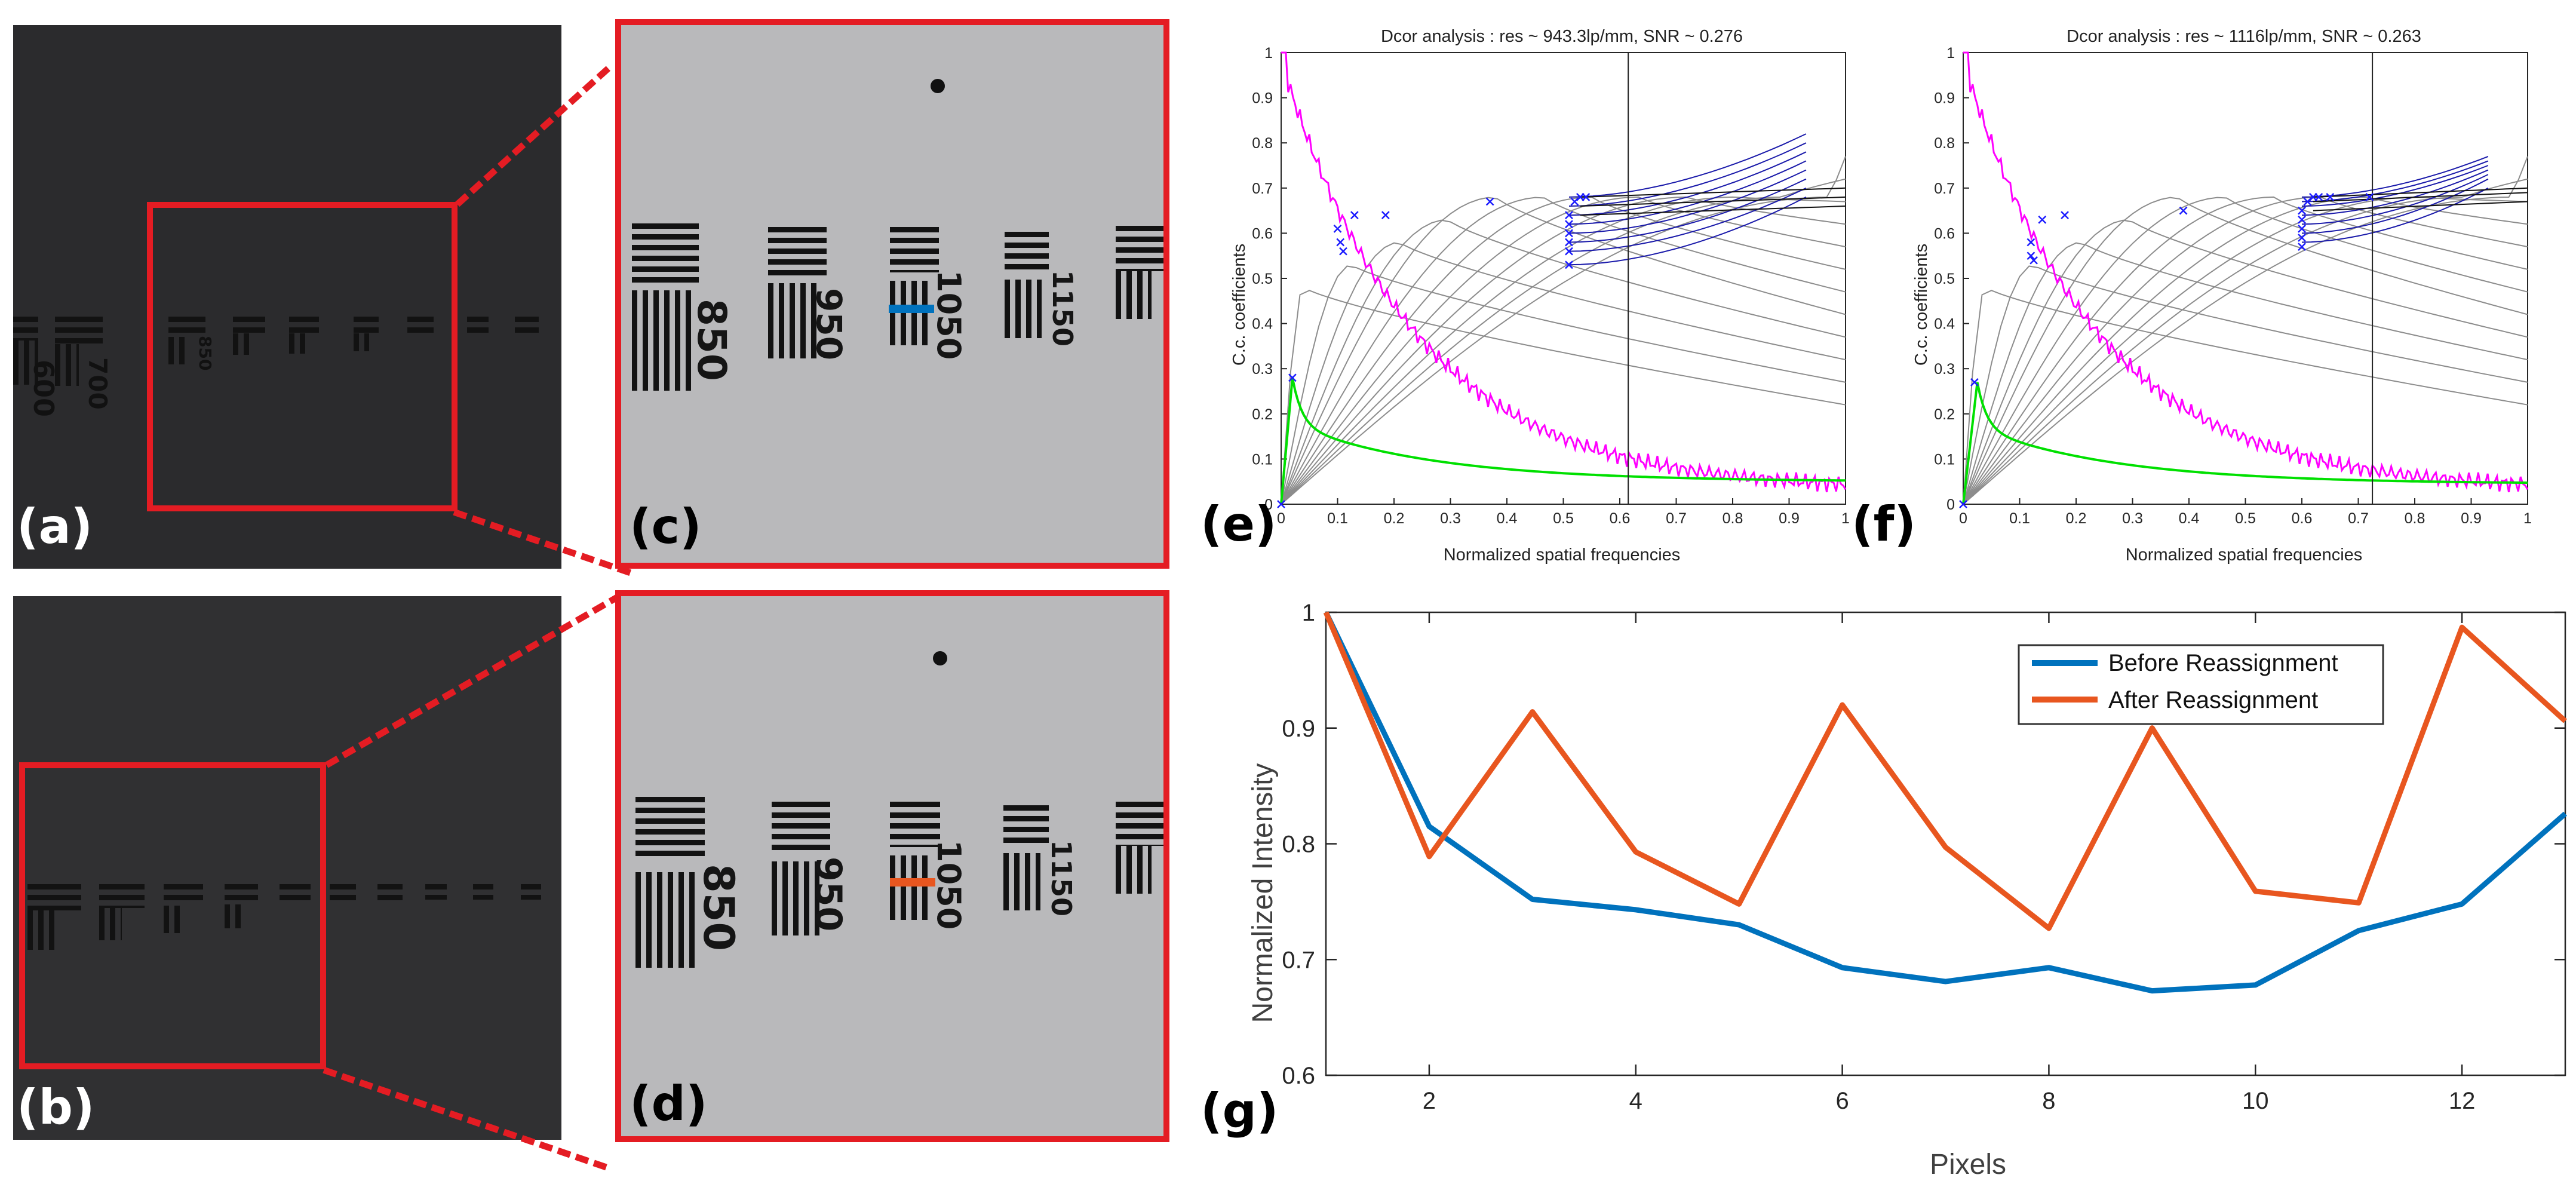  Describe the element at coordinates (912, 882) in the screenshot. I see `line-profile-marker-after` at that location.